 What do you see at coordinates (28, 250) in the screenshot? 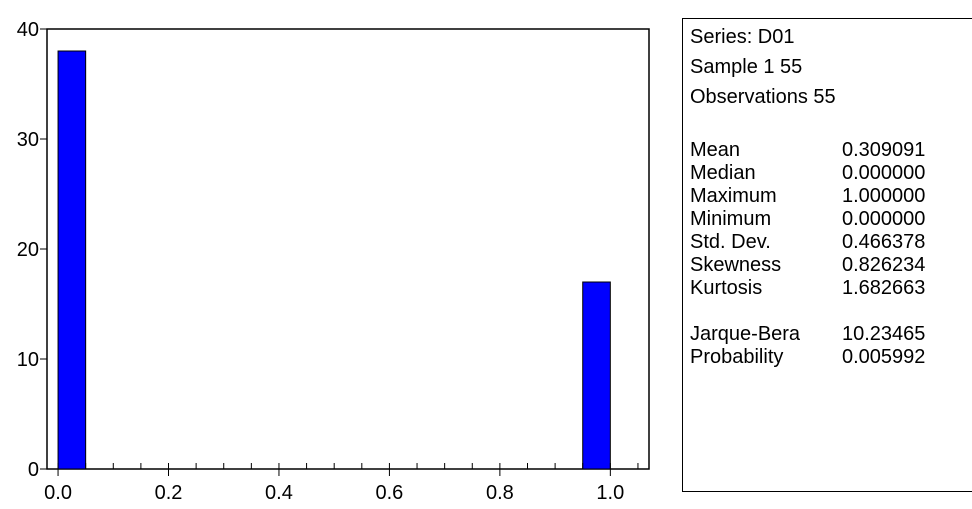
I see `y-tick-label: 20` at bounding box center [28, 250].